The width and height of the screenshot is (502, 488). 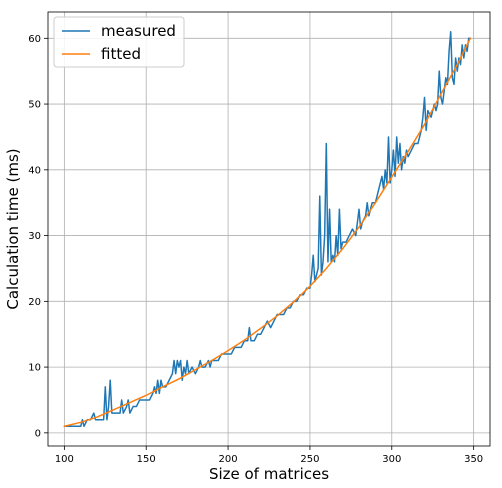 What do you see at coordinates (146, 459) in the screenshot?
I see `x-tick-label: 150` at bounding box center [146, 459].